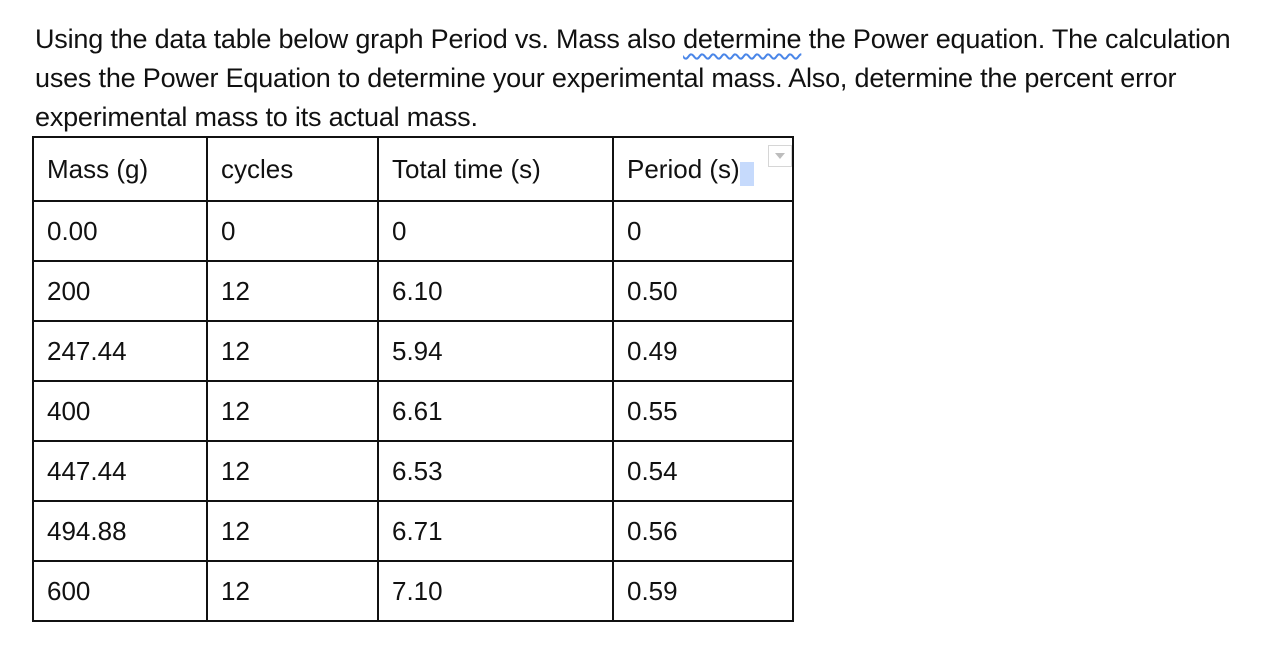 The height and width of the screenshot is (668, 1276). What do you see at coordinates (703, 351) in the screenshot?
I see `cell-period: 0.49` at bounding box center [703, 351].